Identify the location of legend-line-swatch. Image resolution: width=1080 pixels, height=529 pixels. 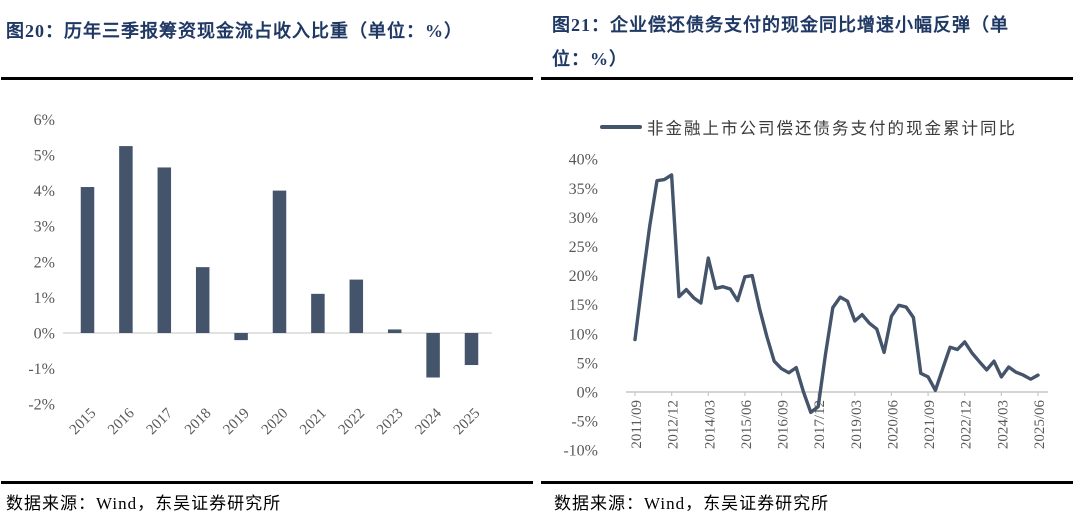
(621, 127).